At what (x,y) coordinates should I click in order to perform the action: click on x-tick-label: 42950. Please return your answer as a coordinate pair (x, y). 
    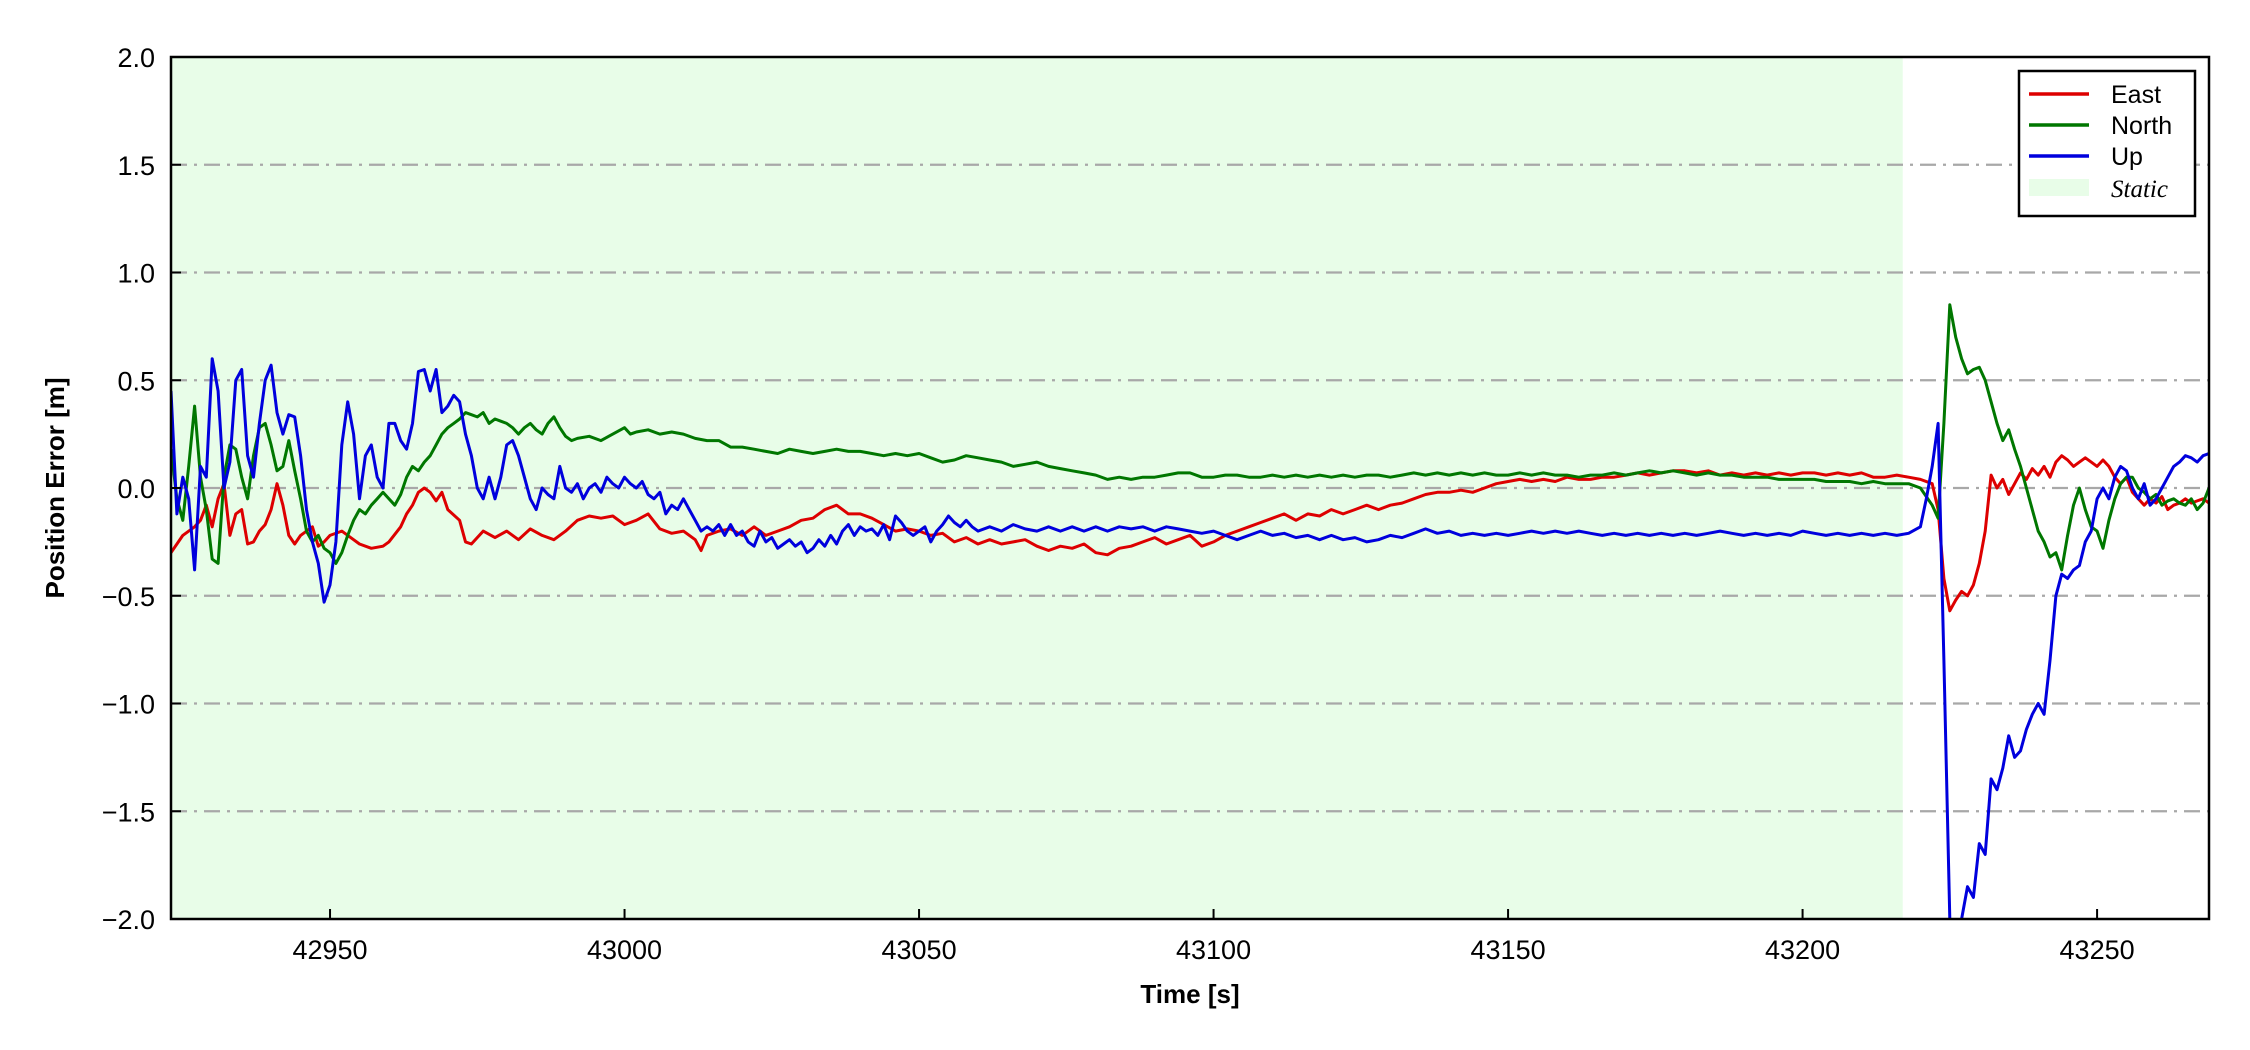
    Looking at the image, I should click on (329, 950).